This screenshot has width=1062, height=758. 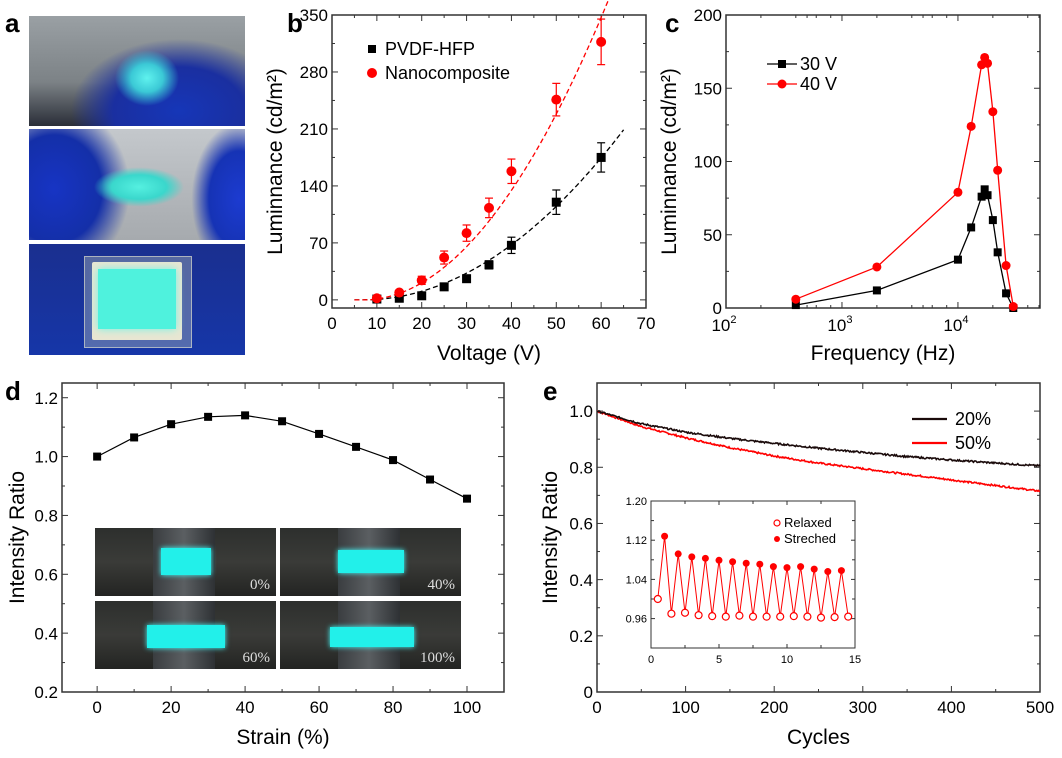 What do you see at coordinates (636, 502) in the screenshot?
I see `y-tick-label: 1.20` at bounding box center [636, 502].